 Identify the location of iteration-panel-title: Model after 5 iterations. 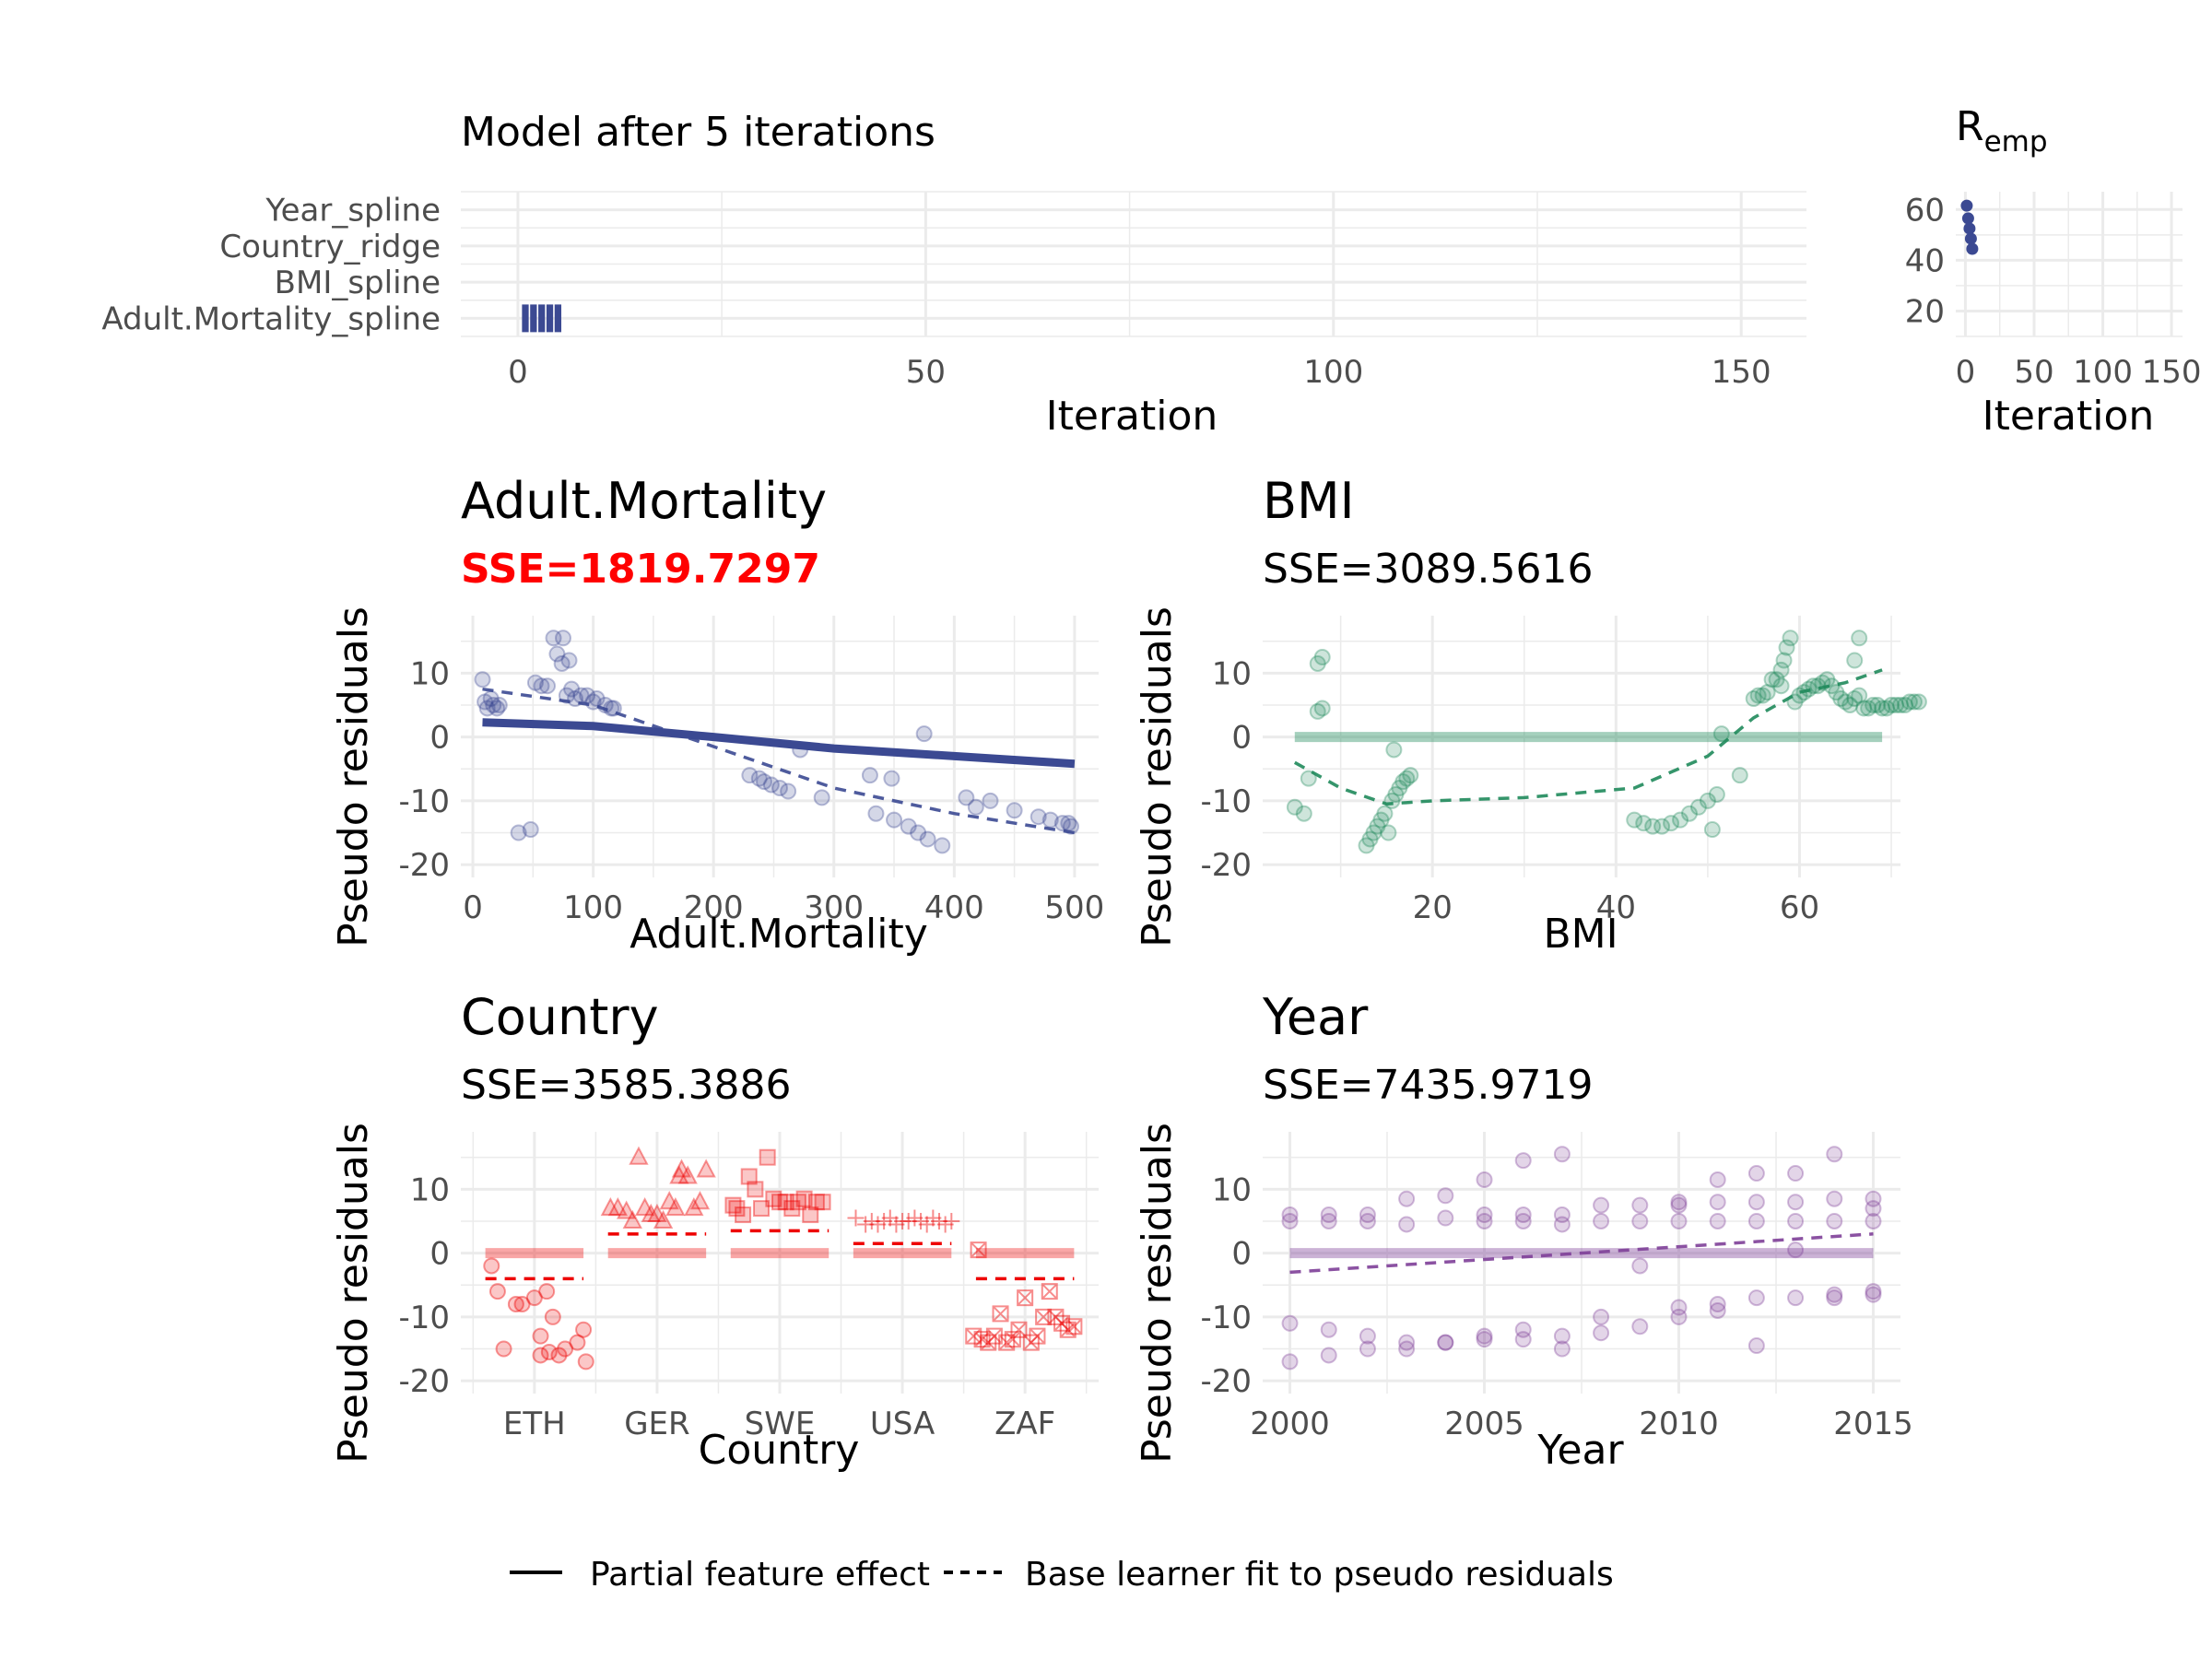
(698, 132).